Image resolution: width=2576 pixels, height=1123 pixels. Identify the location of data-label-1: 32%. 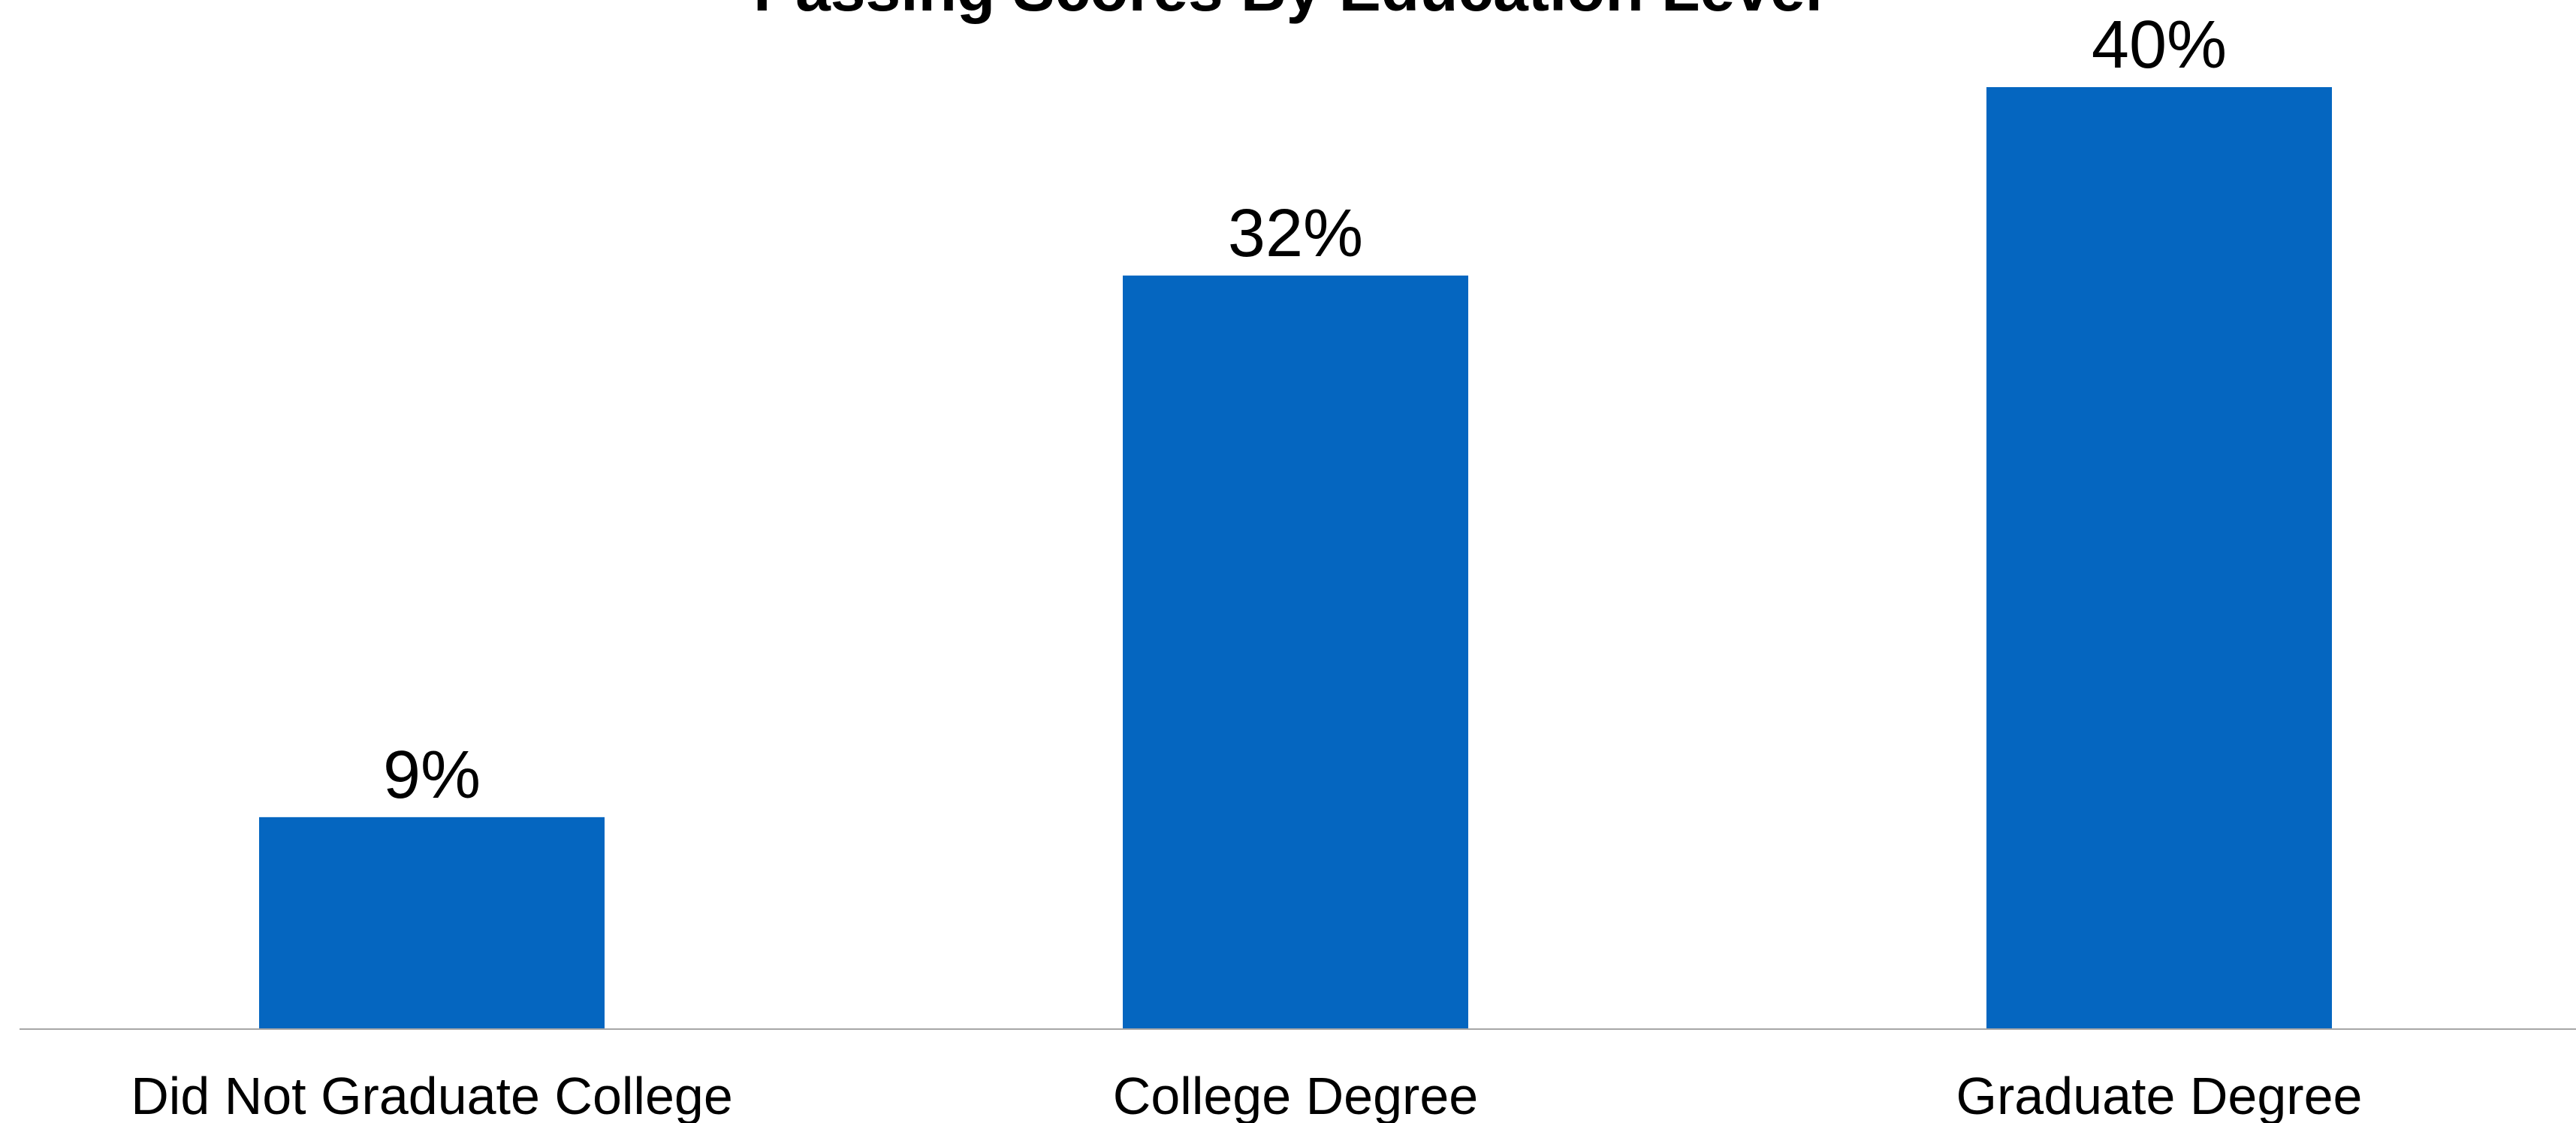
(1295, 233).